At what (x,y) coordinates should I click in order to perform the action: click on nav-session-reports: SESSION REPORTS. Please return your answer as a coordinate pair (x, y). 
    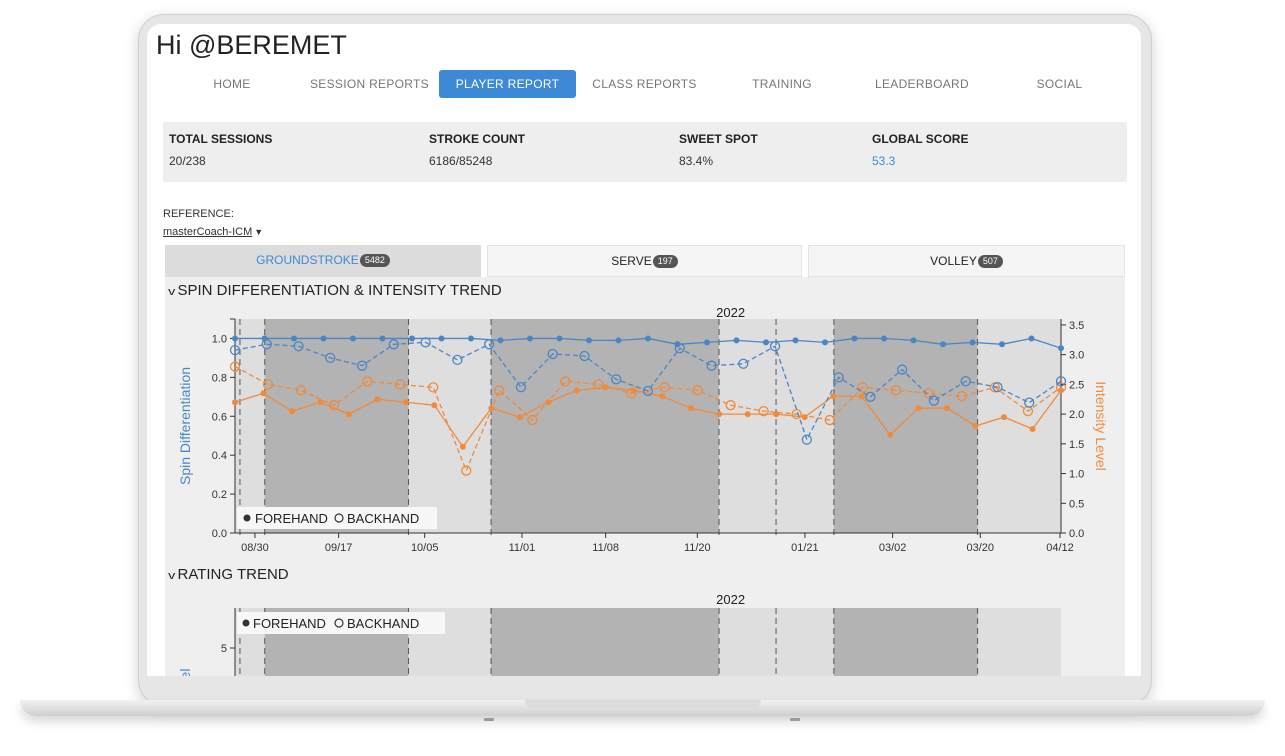
    Looking at the image, I should click on (369, 84).